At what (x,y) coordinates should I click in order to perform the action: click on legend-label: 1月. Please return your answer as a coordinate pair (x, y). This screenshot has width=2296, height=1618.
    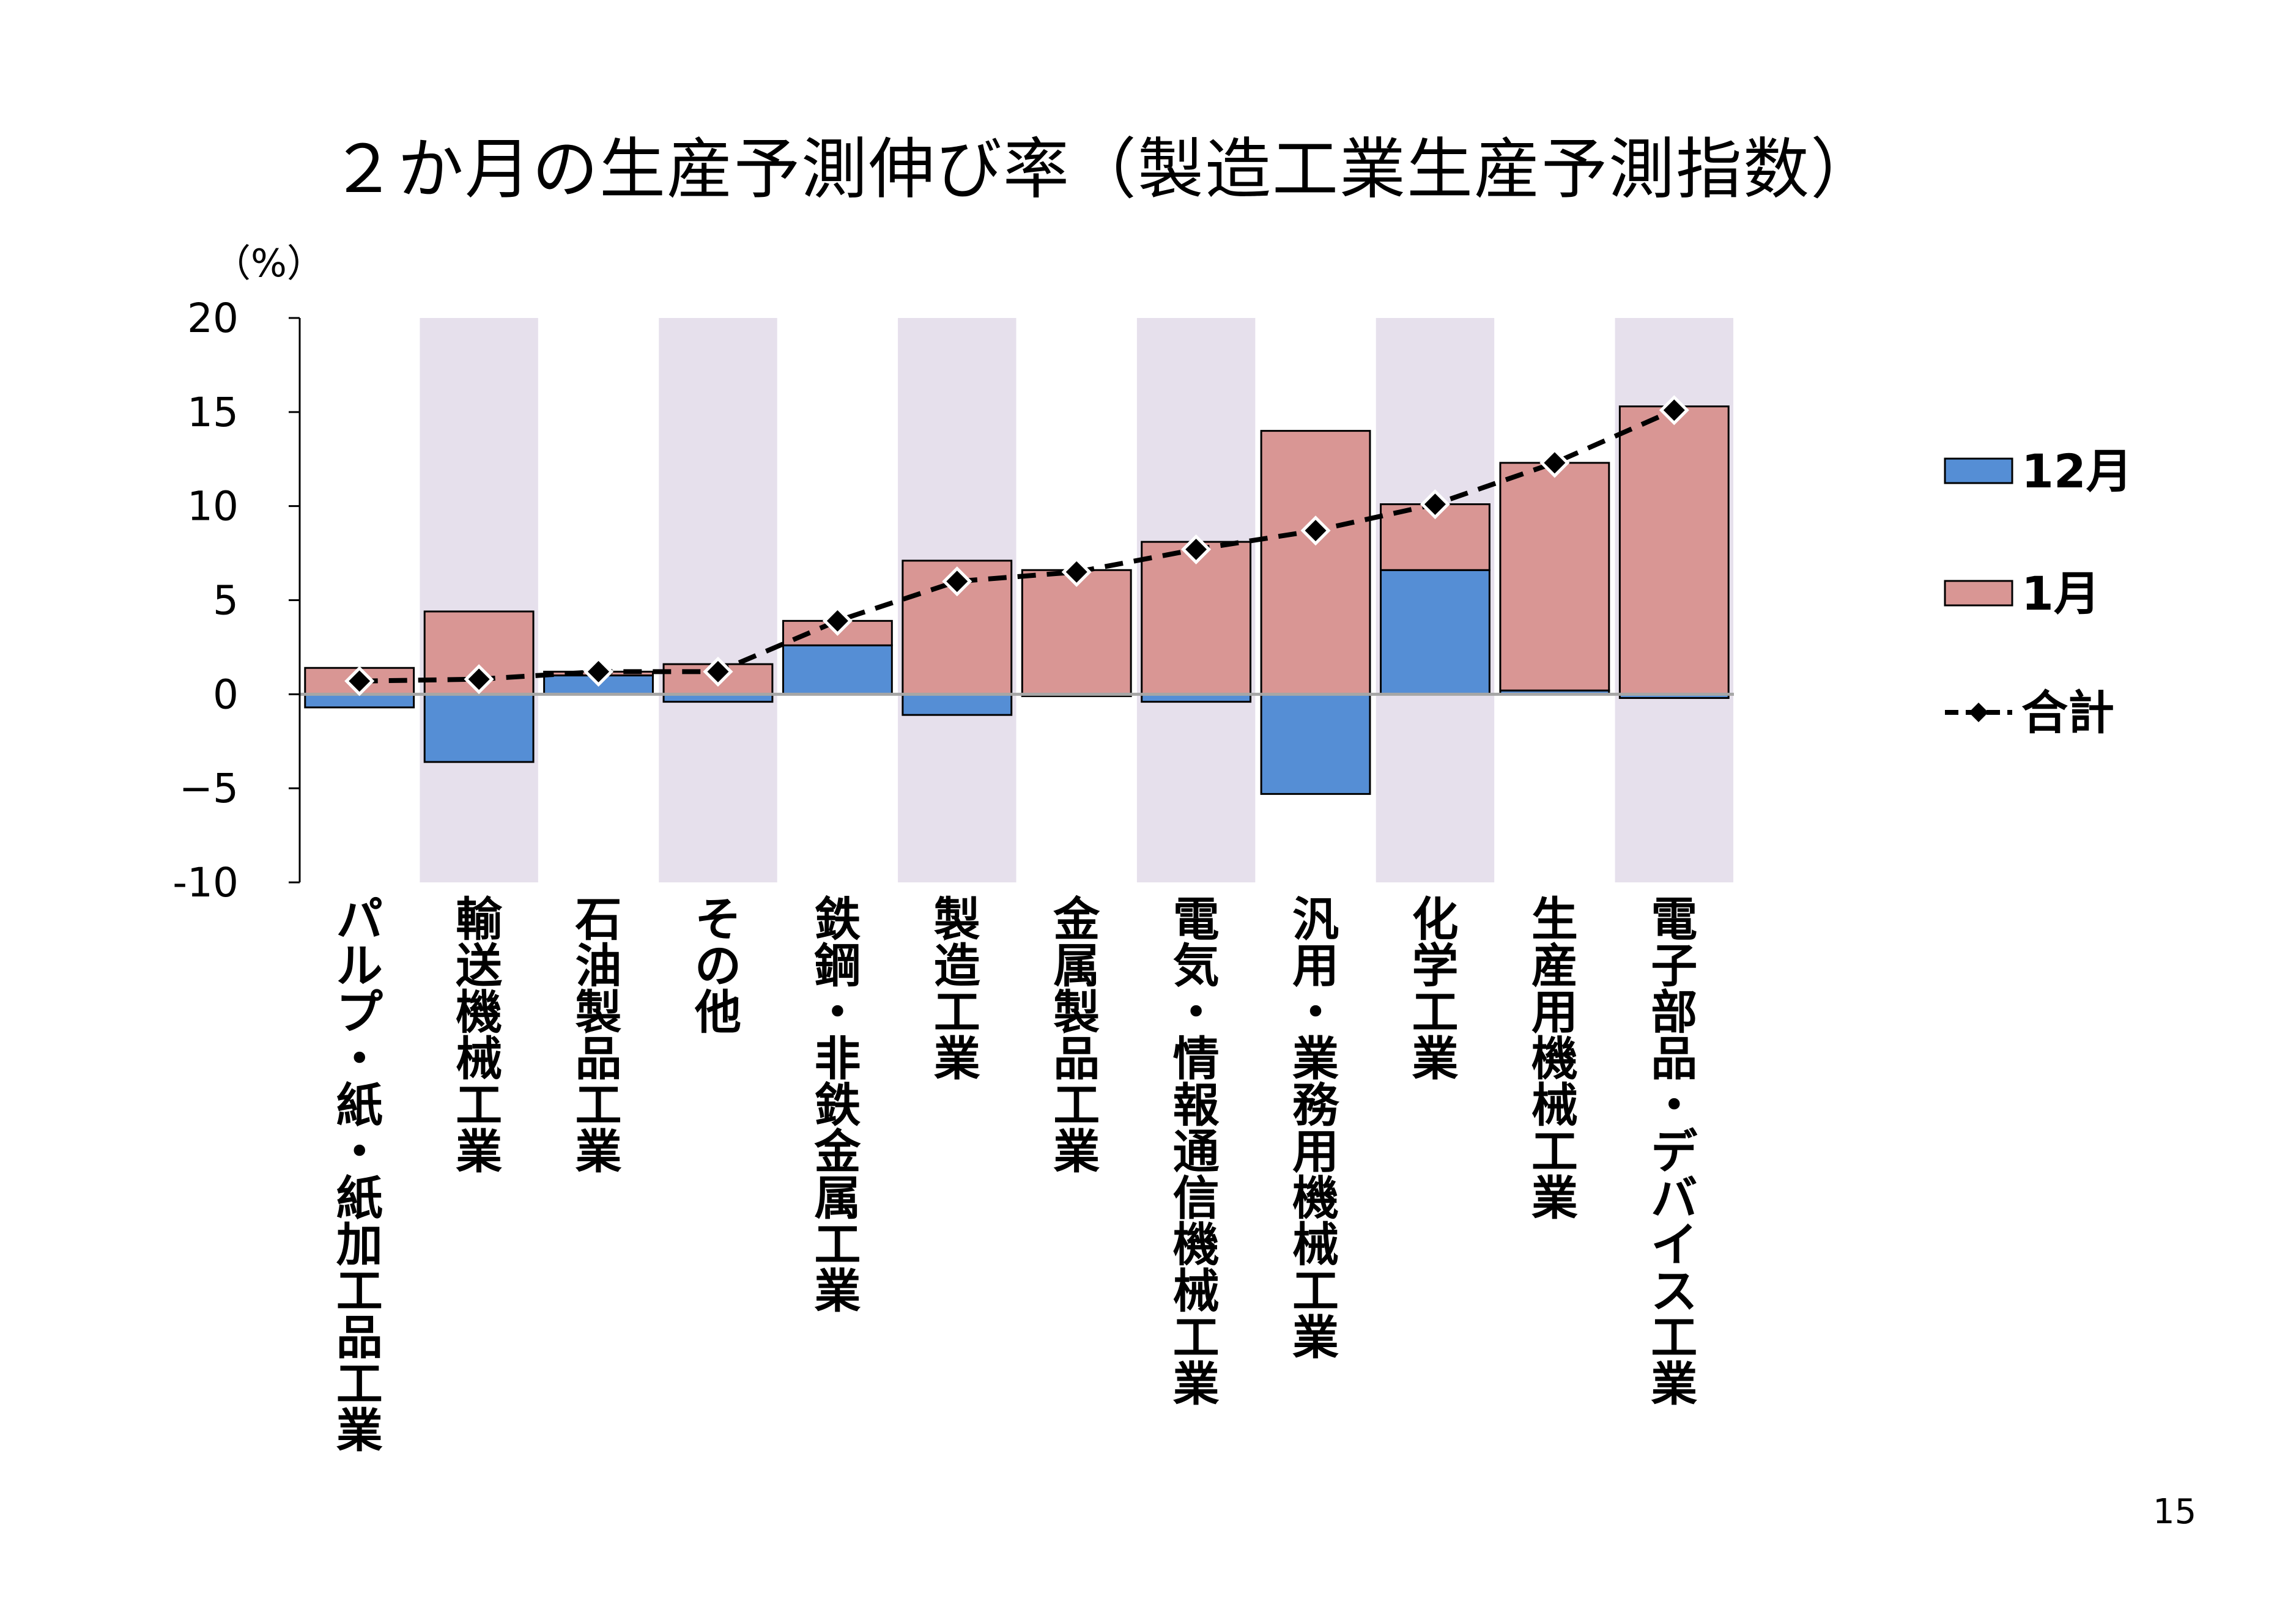
    Looking at the image, I should click on (2060, 593).